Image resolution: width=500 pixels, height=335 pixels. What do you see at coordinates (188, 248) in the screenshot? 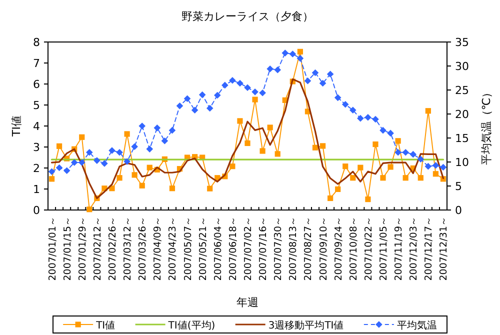
I see `xtick: 2007/05/07～` at bounding box center [188, 248].